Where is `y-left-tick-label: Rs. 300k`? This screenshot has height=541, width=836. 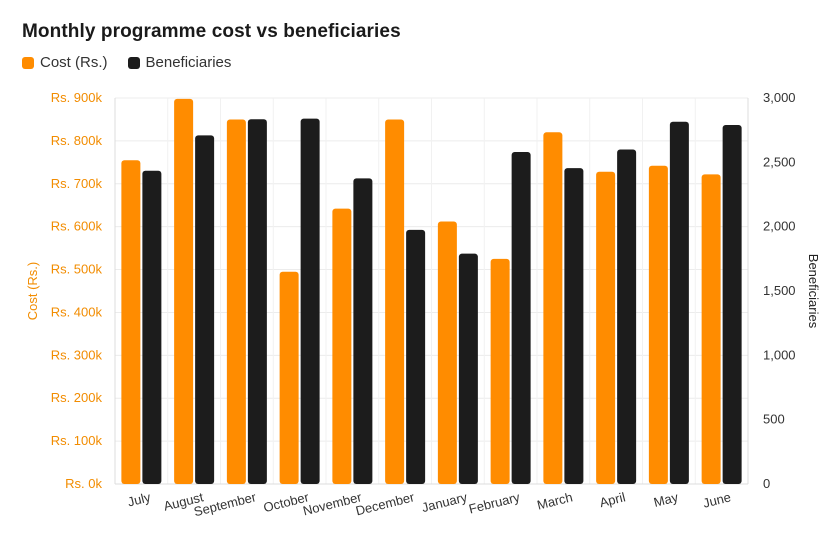
y-left-tick-label: Rs. 300k is located at coordinates (77, 354).